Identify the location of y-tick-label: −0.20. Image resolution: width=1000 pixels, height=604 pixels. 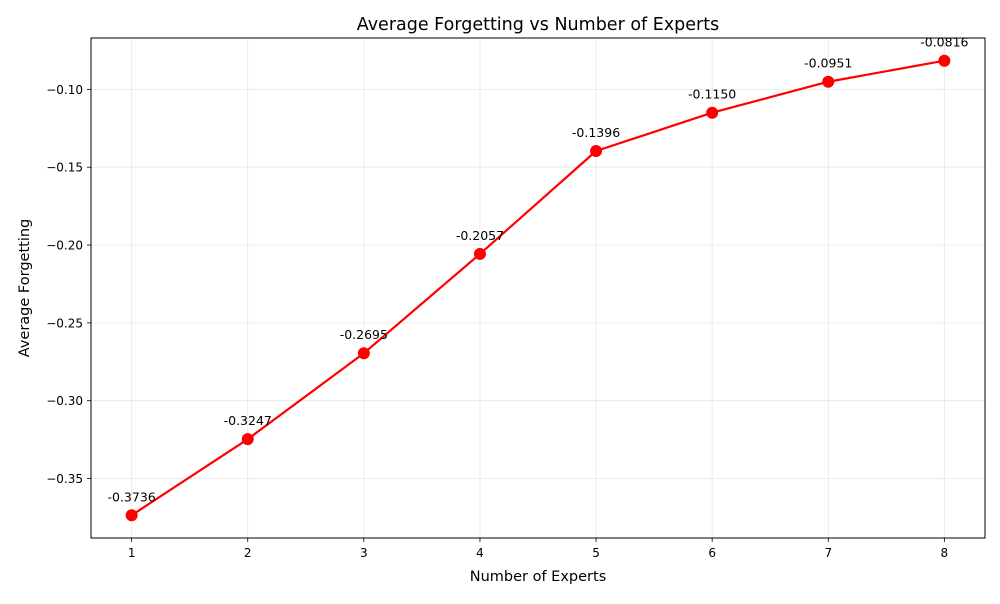
(64, 246).